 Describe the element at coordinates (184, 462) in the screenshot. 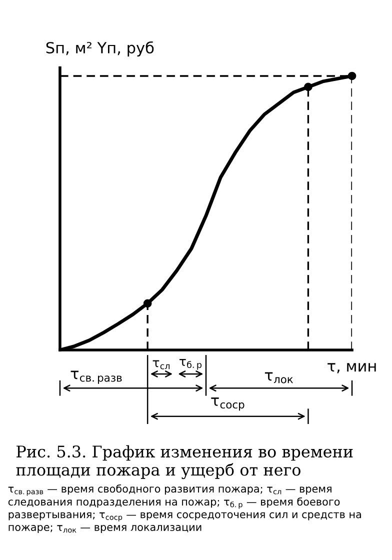

I see `text: Рис. 5.3. График изменения во времени площади пожара и ущерб от него` at that location.